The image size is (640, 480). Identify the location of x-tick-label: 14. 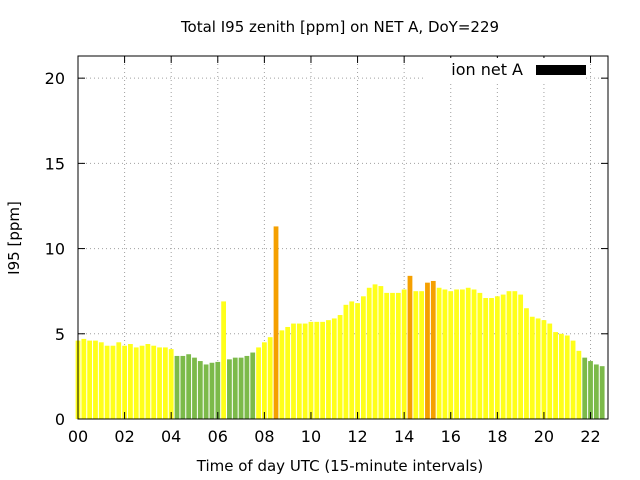
(404, 436).